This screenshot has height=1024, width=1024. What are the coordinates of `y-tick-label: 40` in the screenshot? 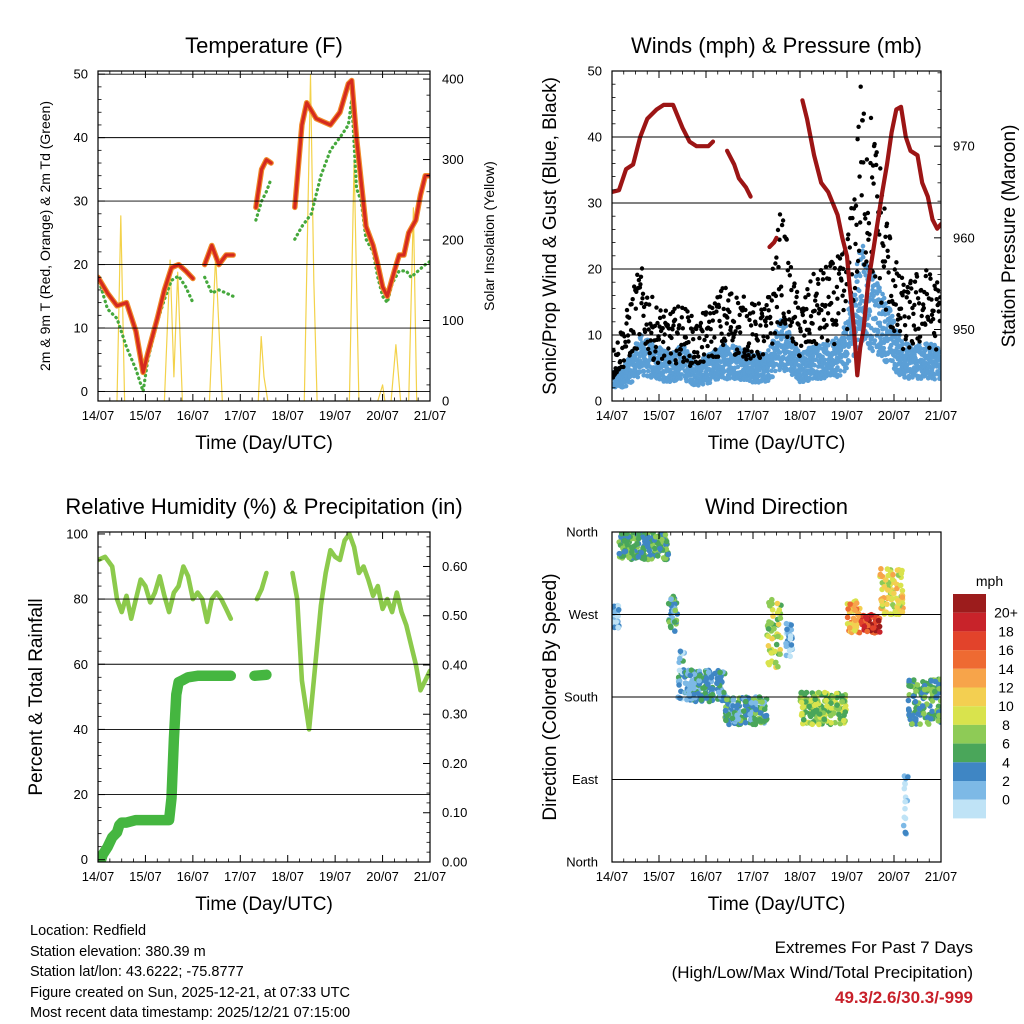 It's located at (81, 137).